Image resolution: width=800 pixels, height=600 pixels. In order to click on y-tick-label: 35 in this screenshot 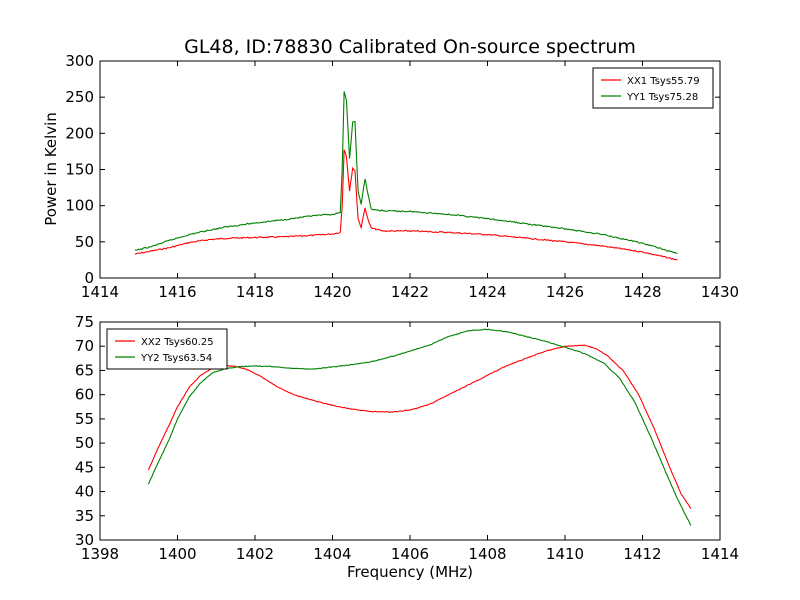, I will do `click(84, 516)`.